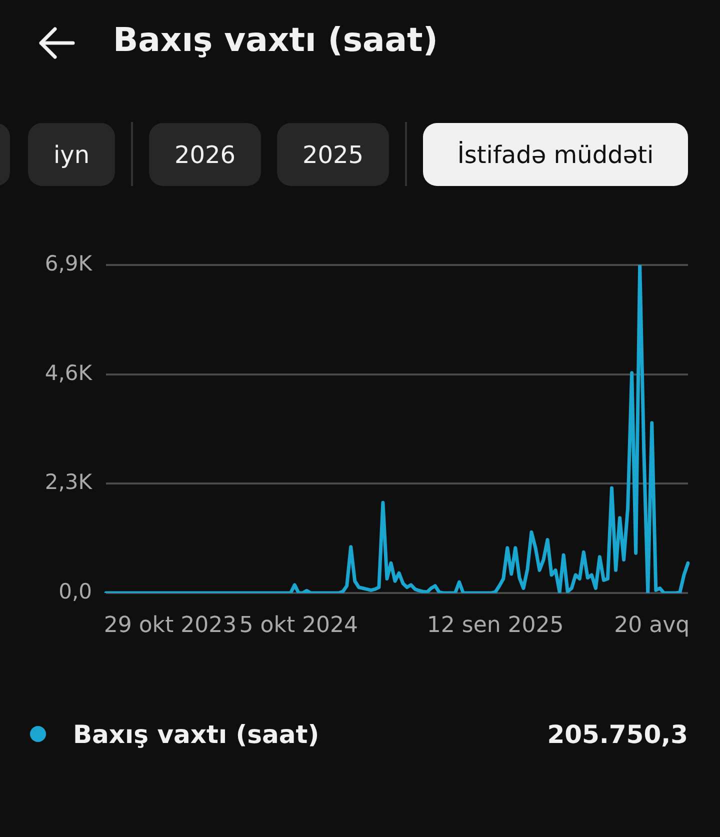  I want to click on text: iyn, so click(71, 154).